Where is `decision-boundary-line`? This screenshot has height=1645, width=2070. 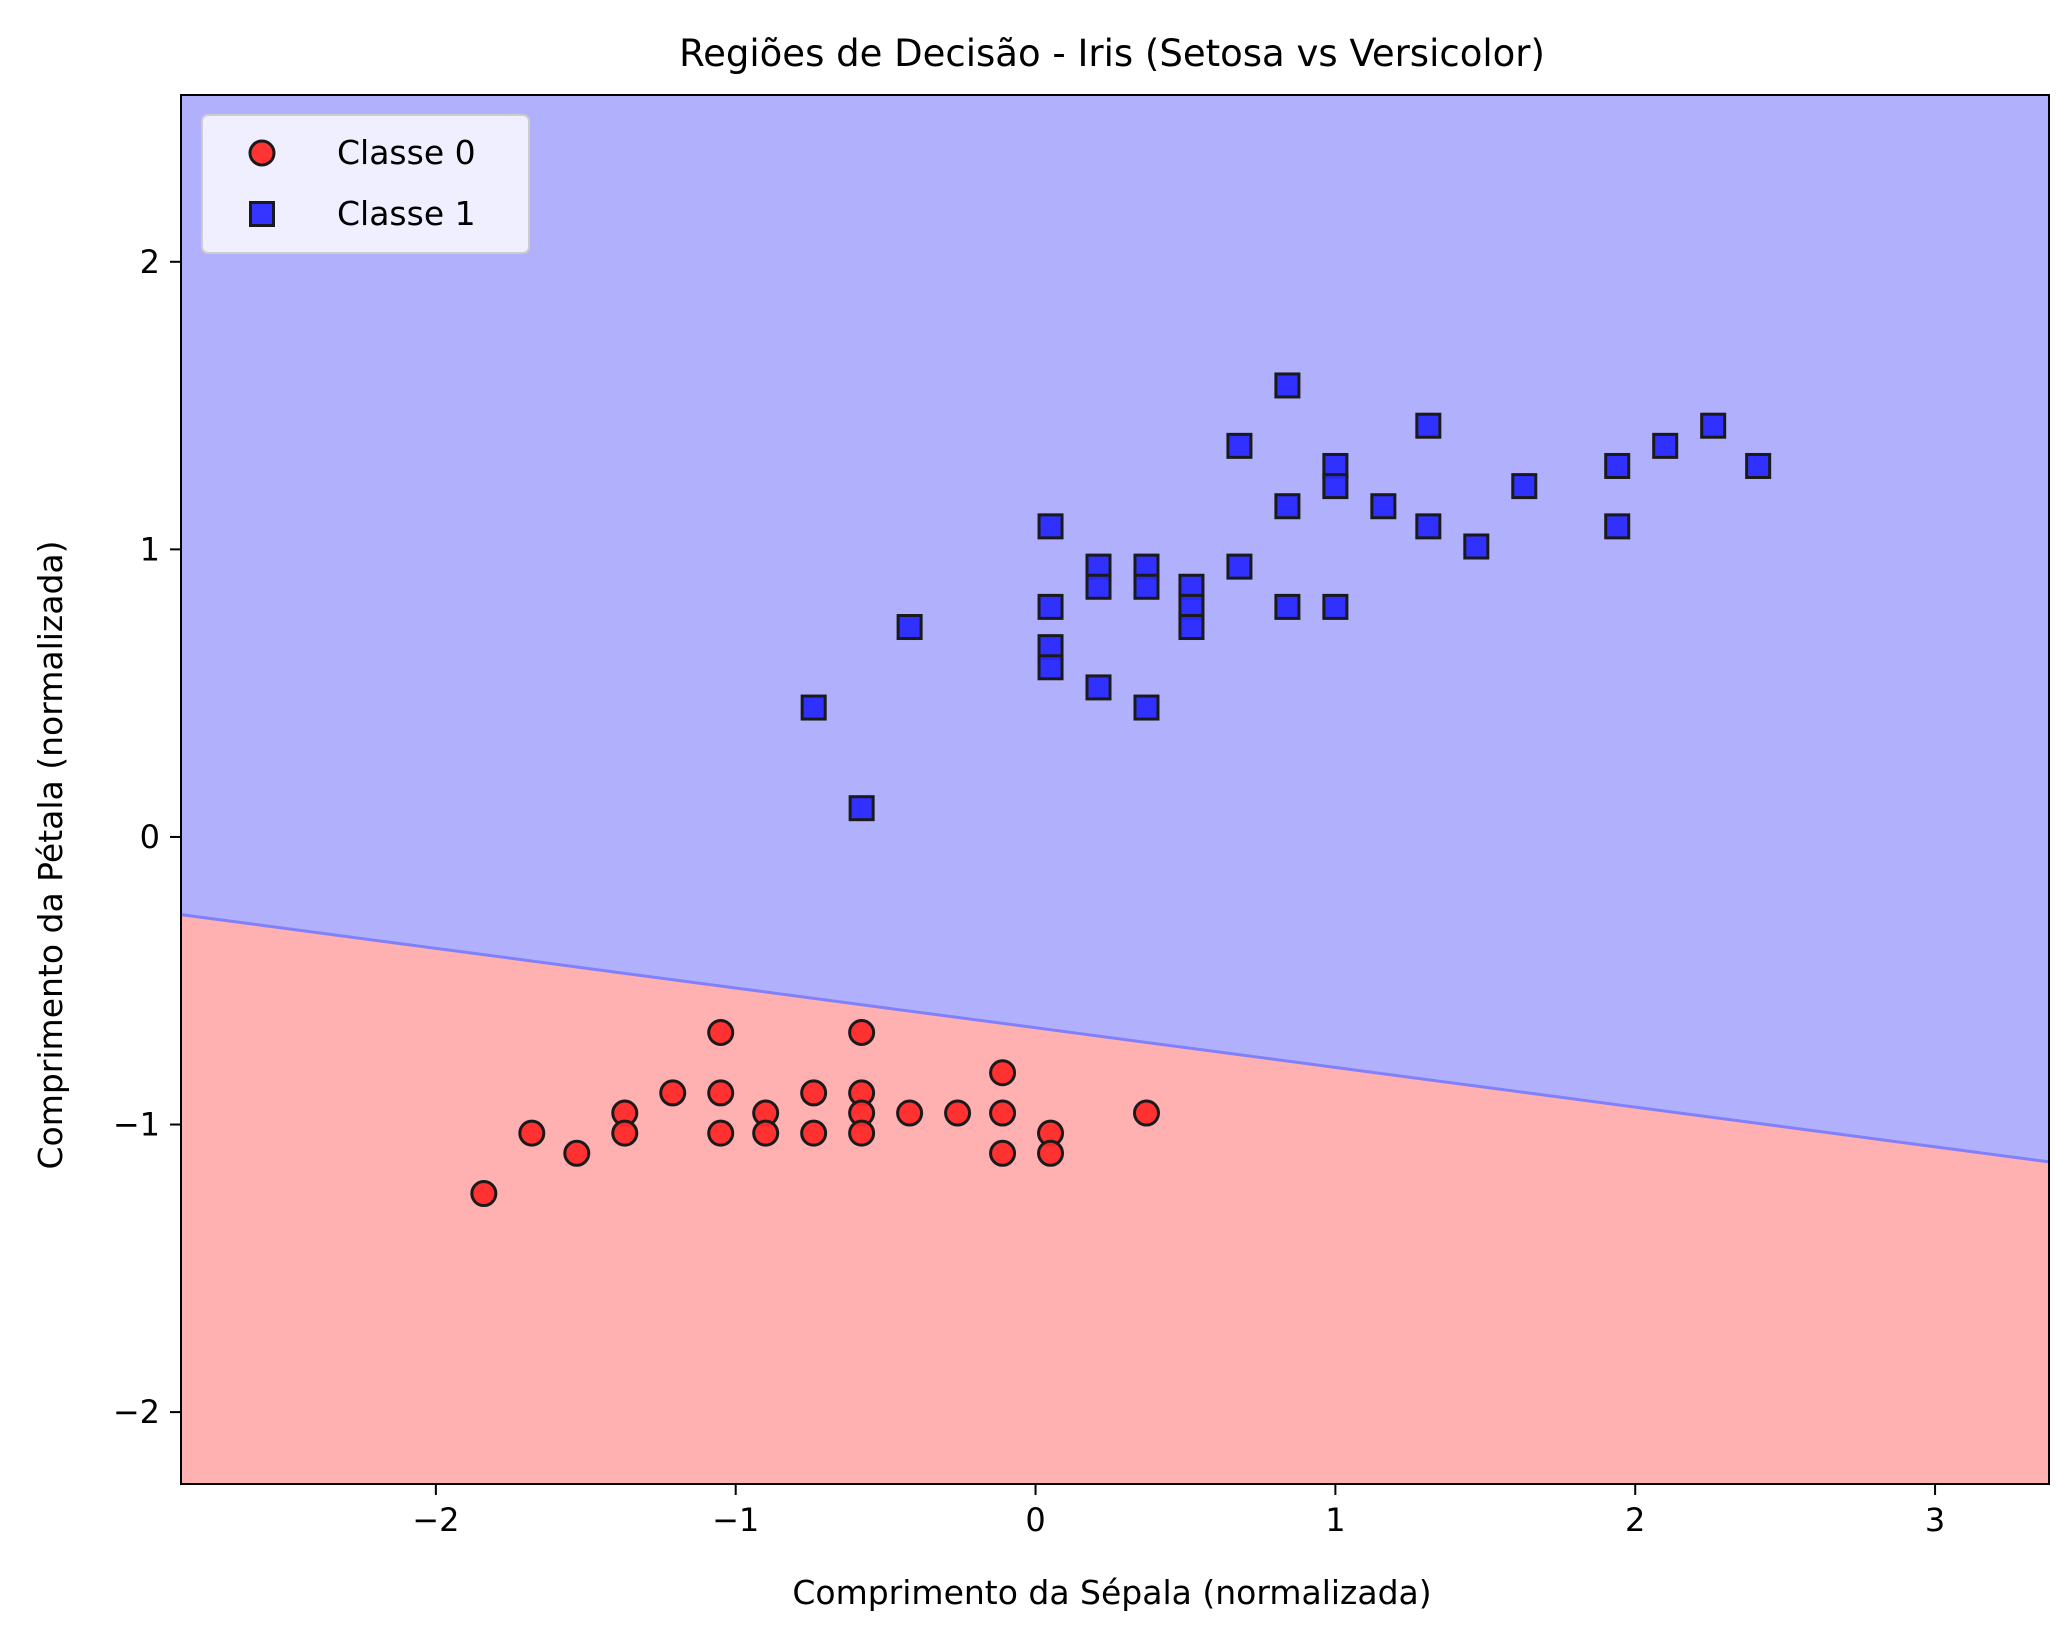
decision-boundary-line is located at coordinates (1115, 1038).